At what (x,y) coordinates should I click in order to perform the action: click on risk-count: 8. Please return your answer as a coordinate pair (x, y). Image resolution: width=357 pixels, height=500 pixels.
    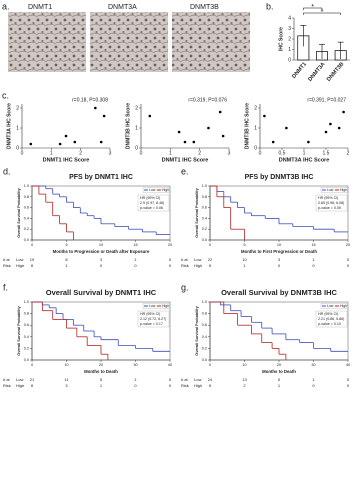
    Looking at the image, I should click on (32, 385).